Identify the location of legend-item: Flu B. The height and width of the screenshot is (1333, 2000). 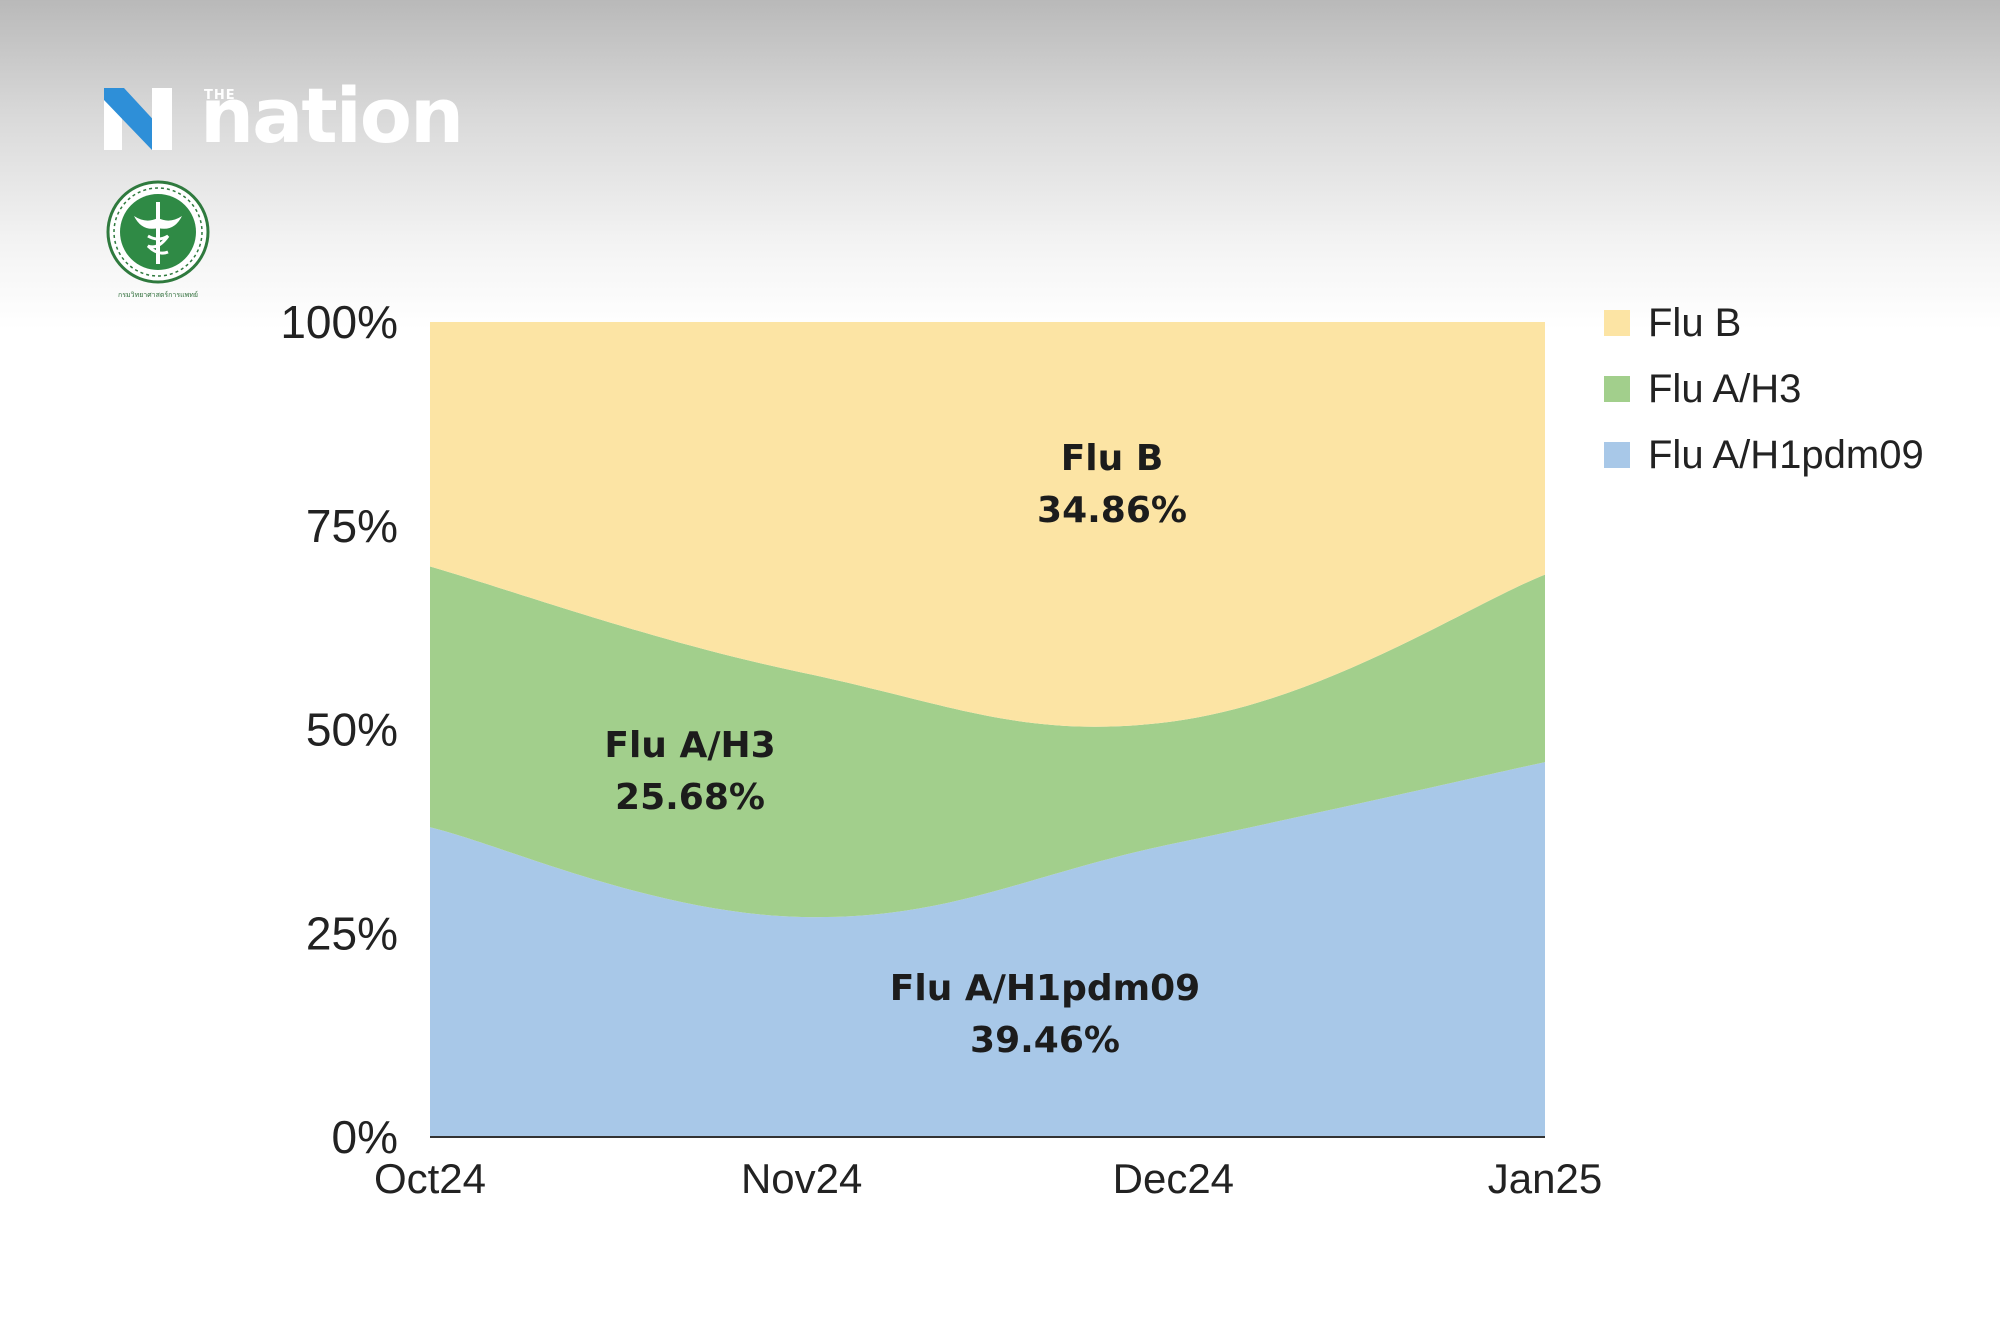
(1764, 323).